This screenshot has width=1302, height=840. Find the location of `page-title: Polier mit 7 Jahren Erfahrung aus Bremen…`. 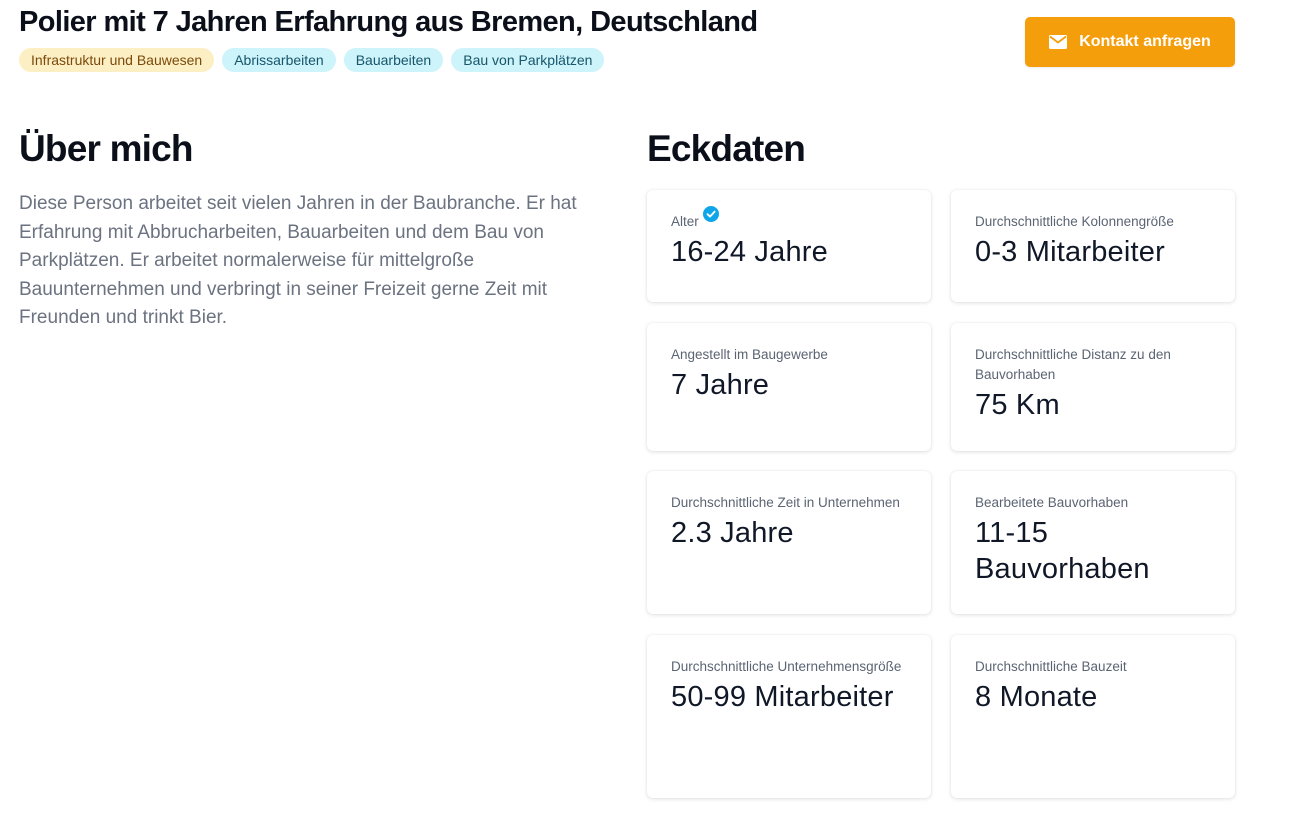

page-title: Polier mit 7 Jahren Erfahrung aus Bremen… is located at coordinates (388, 22).